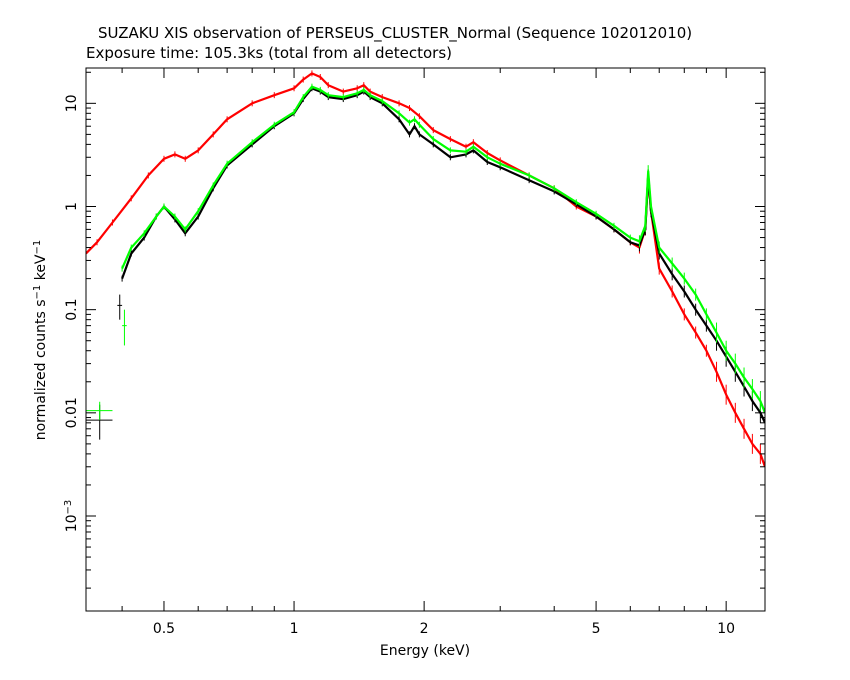 The image size is (850, 680). What do you see at coordinates (41, 269) in the screenshot?
I see `y-axis-label-unit: keV` at bounding box center [41, 269].